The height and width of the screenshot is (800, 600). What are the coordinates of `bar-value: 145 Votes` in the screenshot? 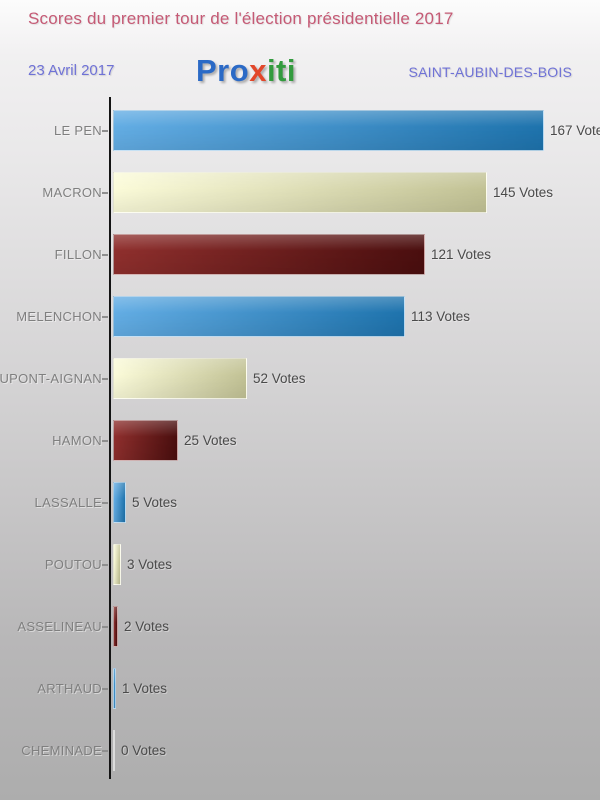 It's located at (523, 192).